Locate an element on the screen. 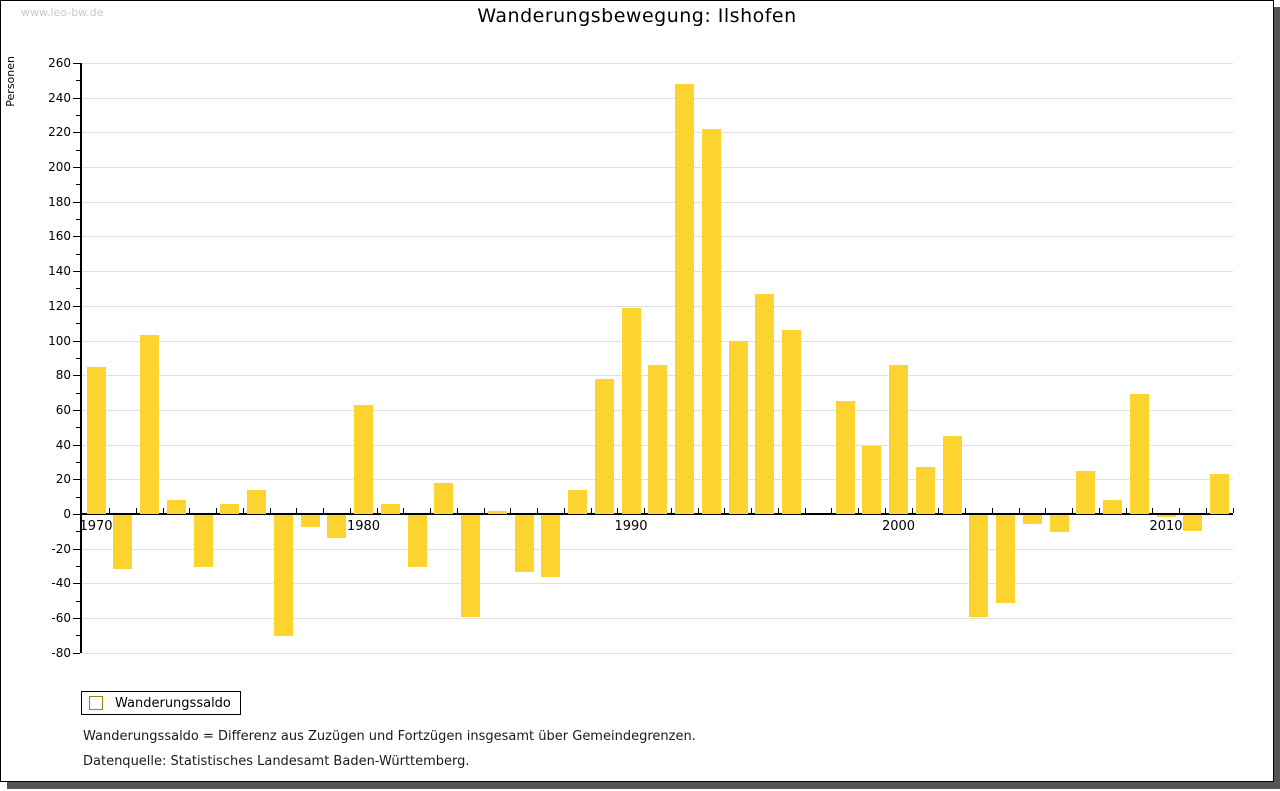 Image resolution: width=1280 pixels, height=791 pixels. y-tick-label: 20 is located at coordinates (63, 479).